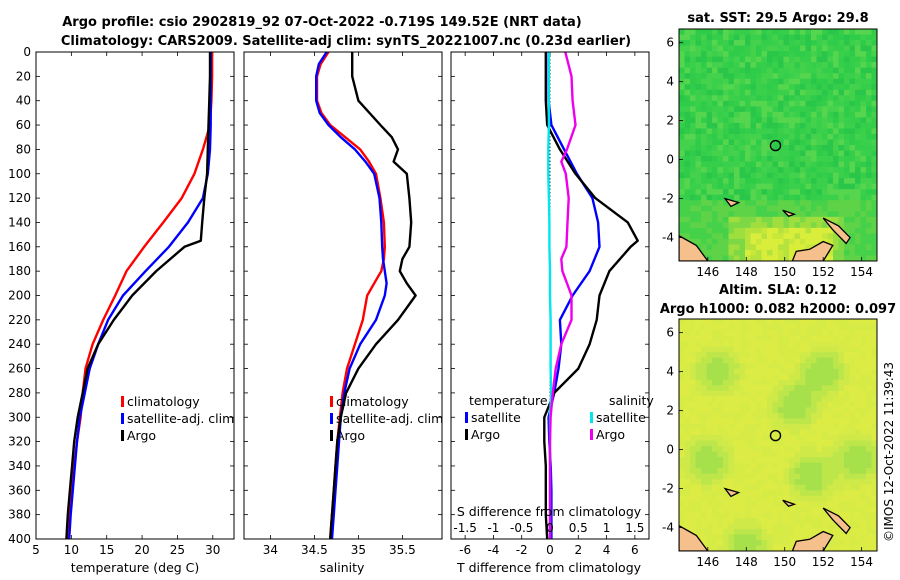 The image size is (900, 580). What do you see at coordinates (668, 199) in the screenshot?
I see `map-y-tick-label: -2` at bounding box center [668, 199].